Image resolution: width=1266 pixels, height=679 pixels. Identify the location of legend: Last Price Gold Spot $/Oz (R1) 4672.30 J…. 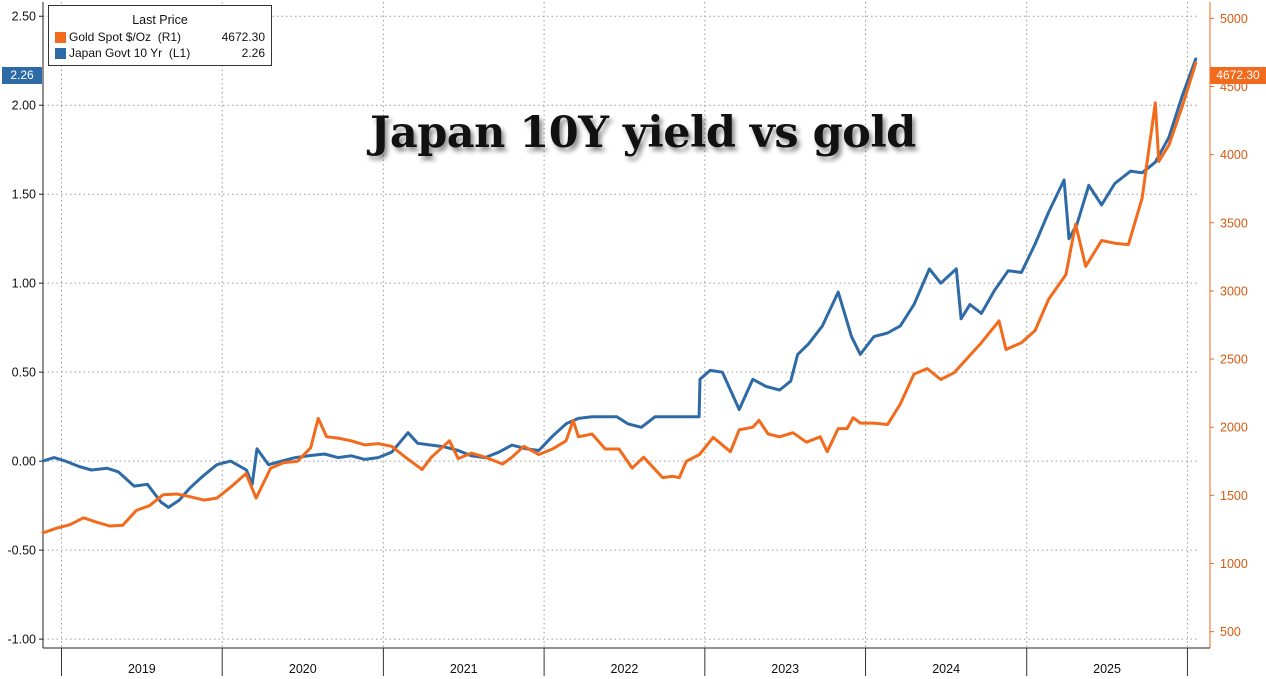
(160, 35).